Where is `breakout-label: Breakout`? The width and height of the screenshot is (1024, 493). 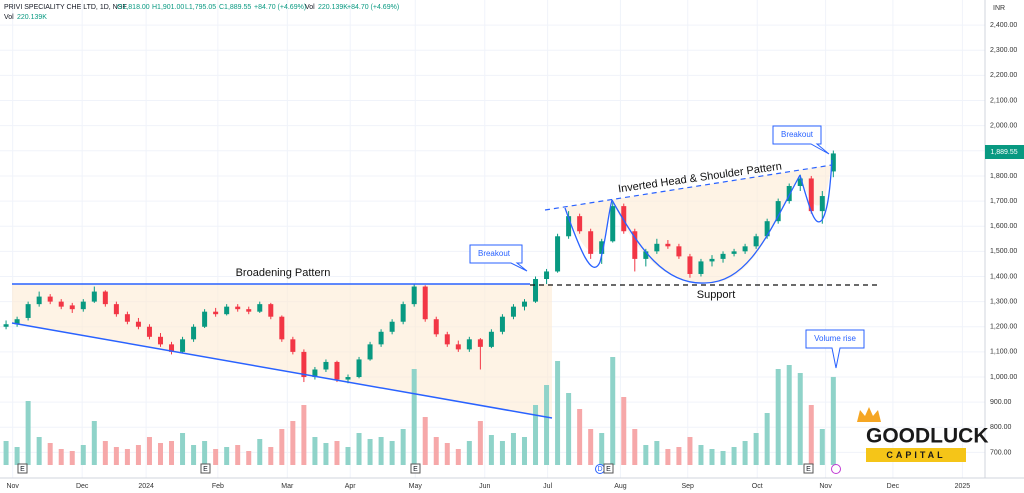
breakout-label: Breakout is located at coordinates (494, 253).